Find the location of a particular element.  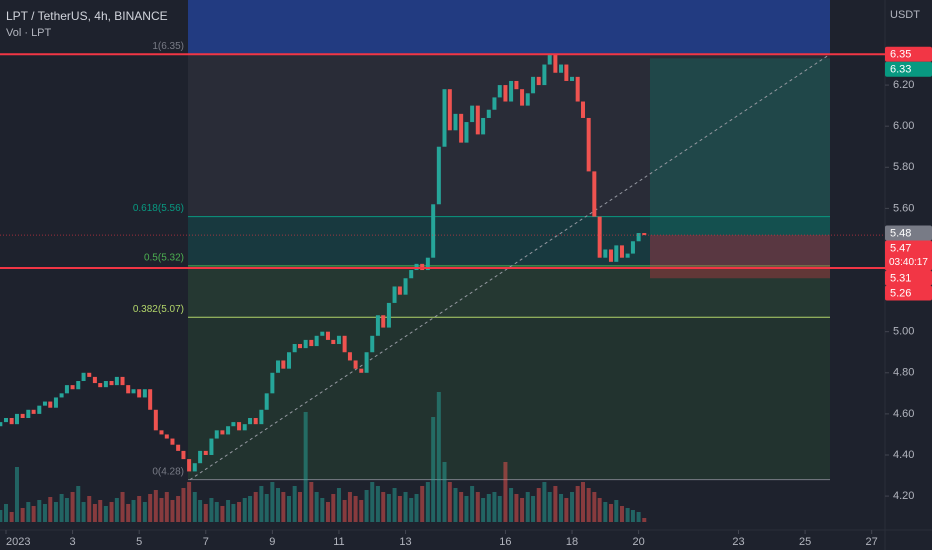

y-tick-label: 5.60 is located at coordinates (903, 208).